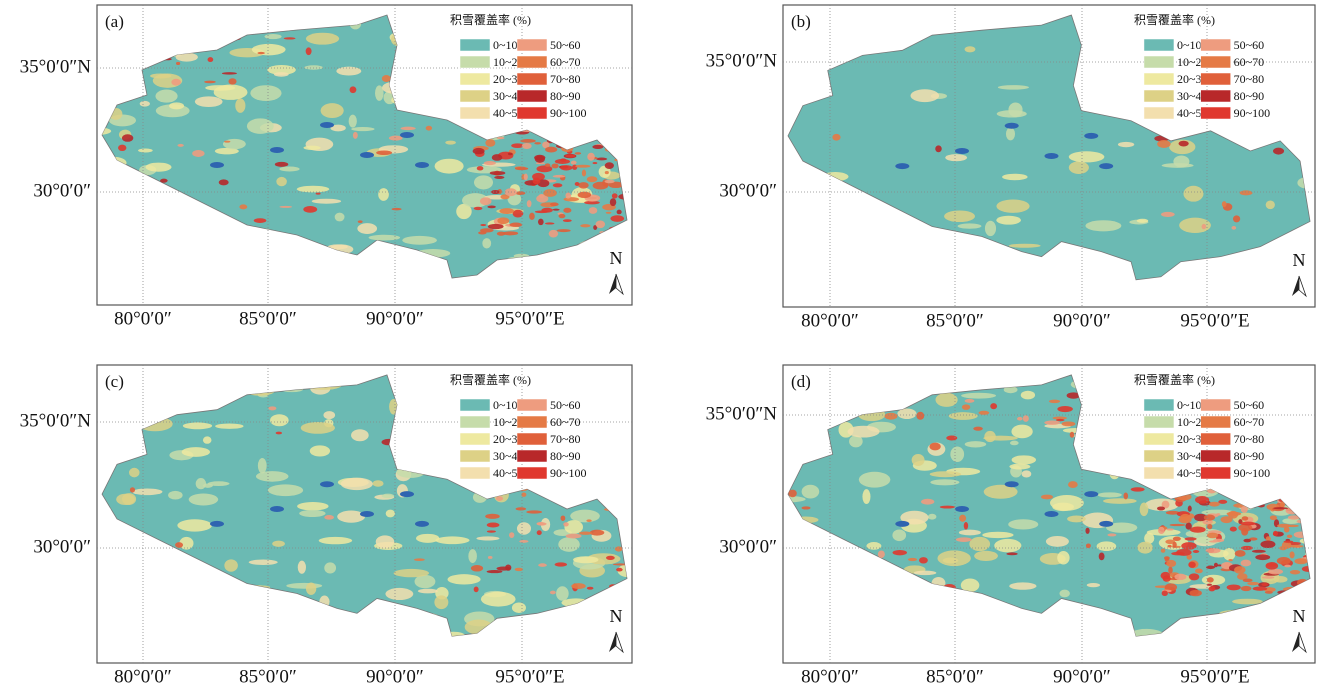 This screenshot has width=1323, height=690. What do you see at coordinates (565, 96) in the screenshot?
I see `legend-label: 80~90` at bounding box center [565, 96].